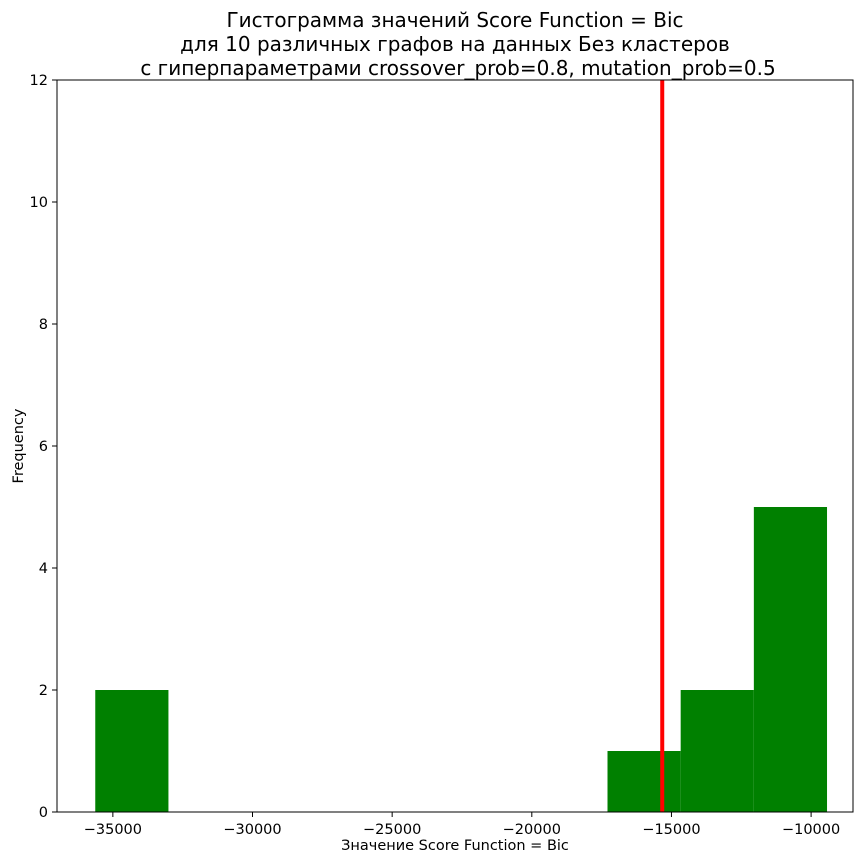 This screenshot has height=864, width=864. I want to click on x-tick-label: −30000, so click(252, 830).